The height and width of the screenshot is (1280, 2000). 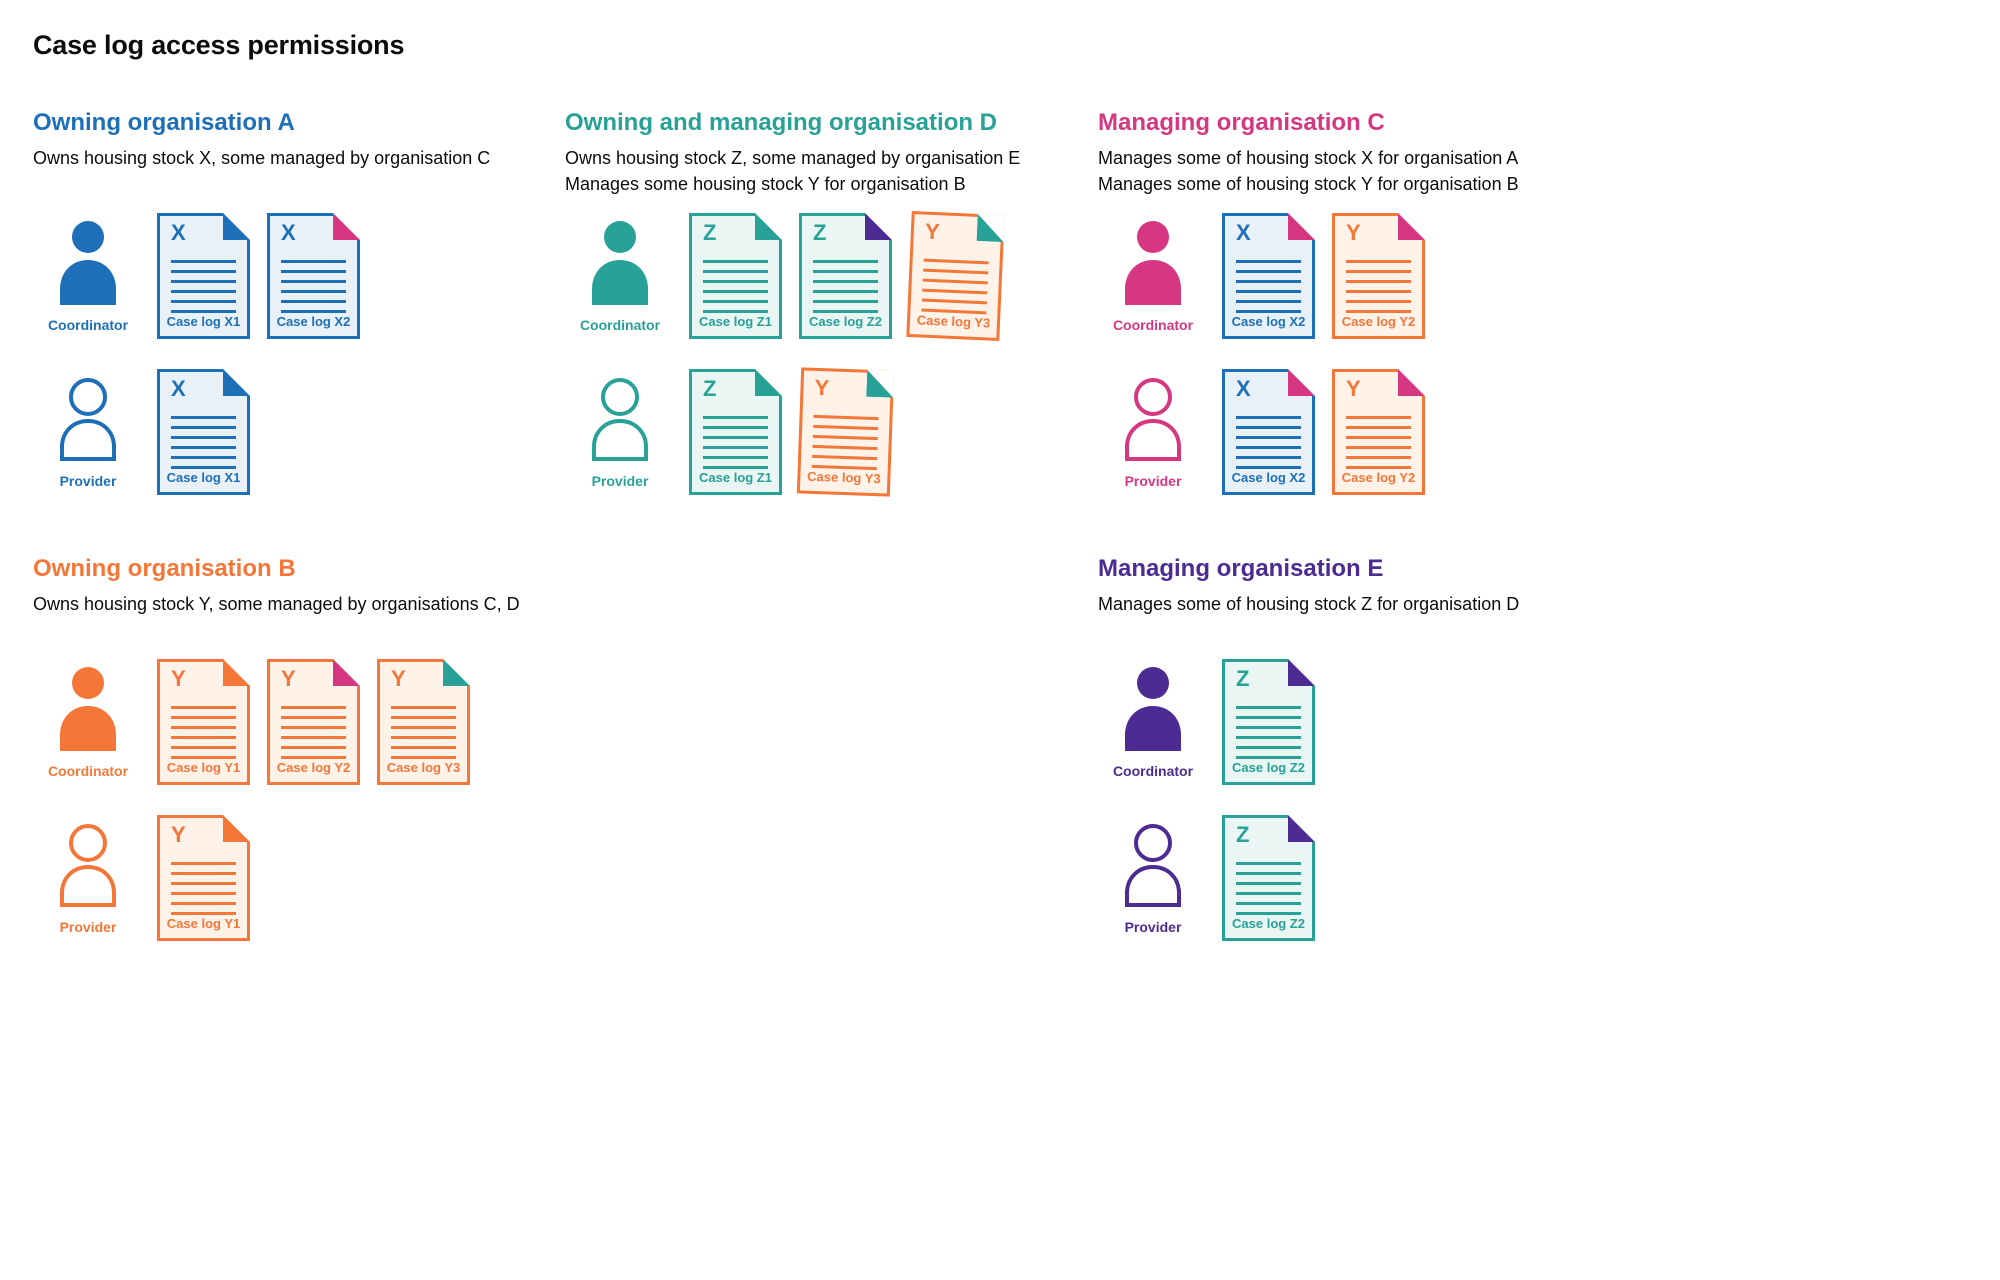 I want to click on doc-list: X Case log X1 X Case log X2, so click(x=267, y=276).